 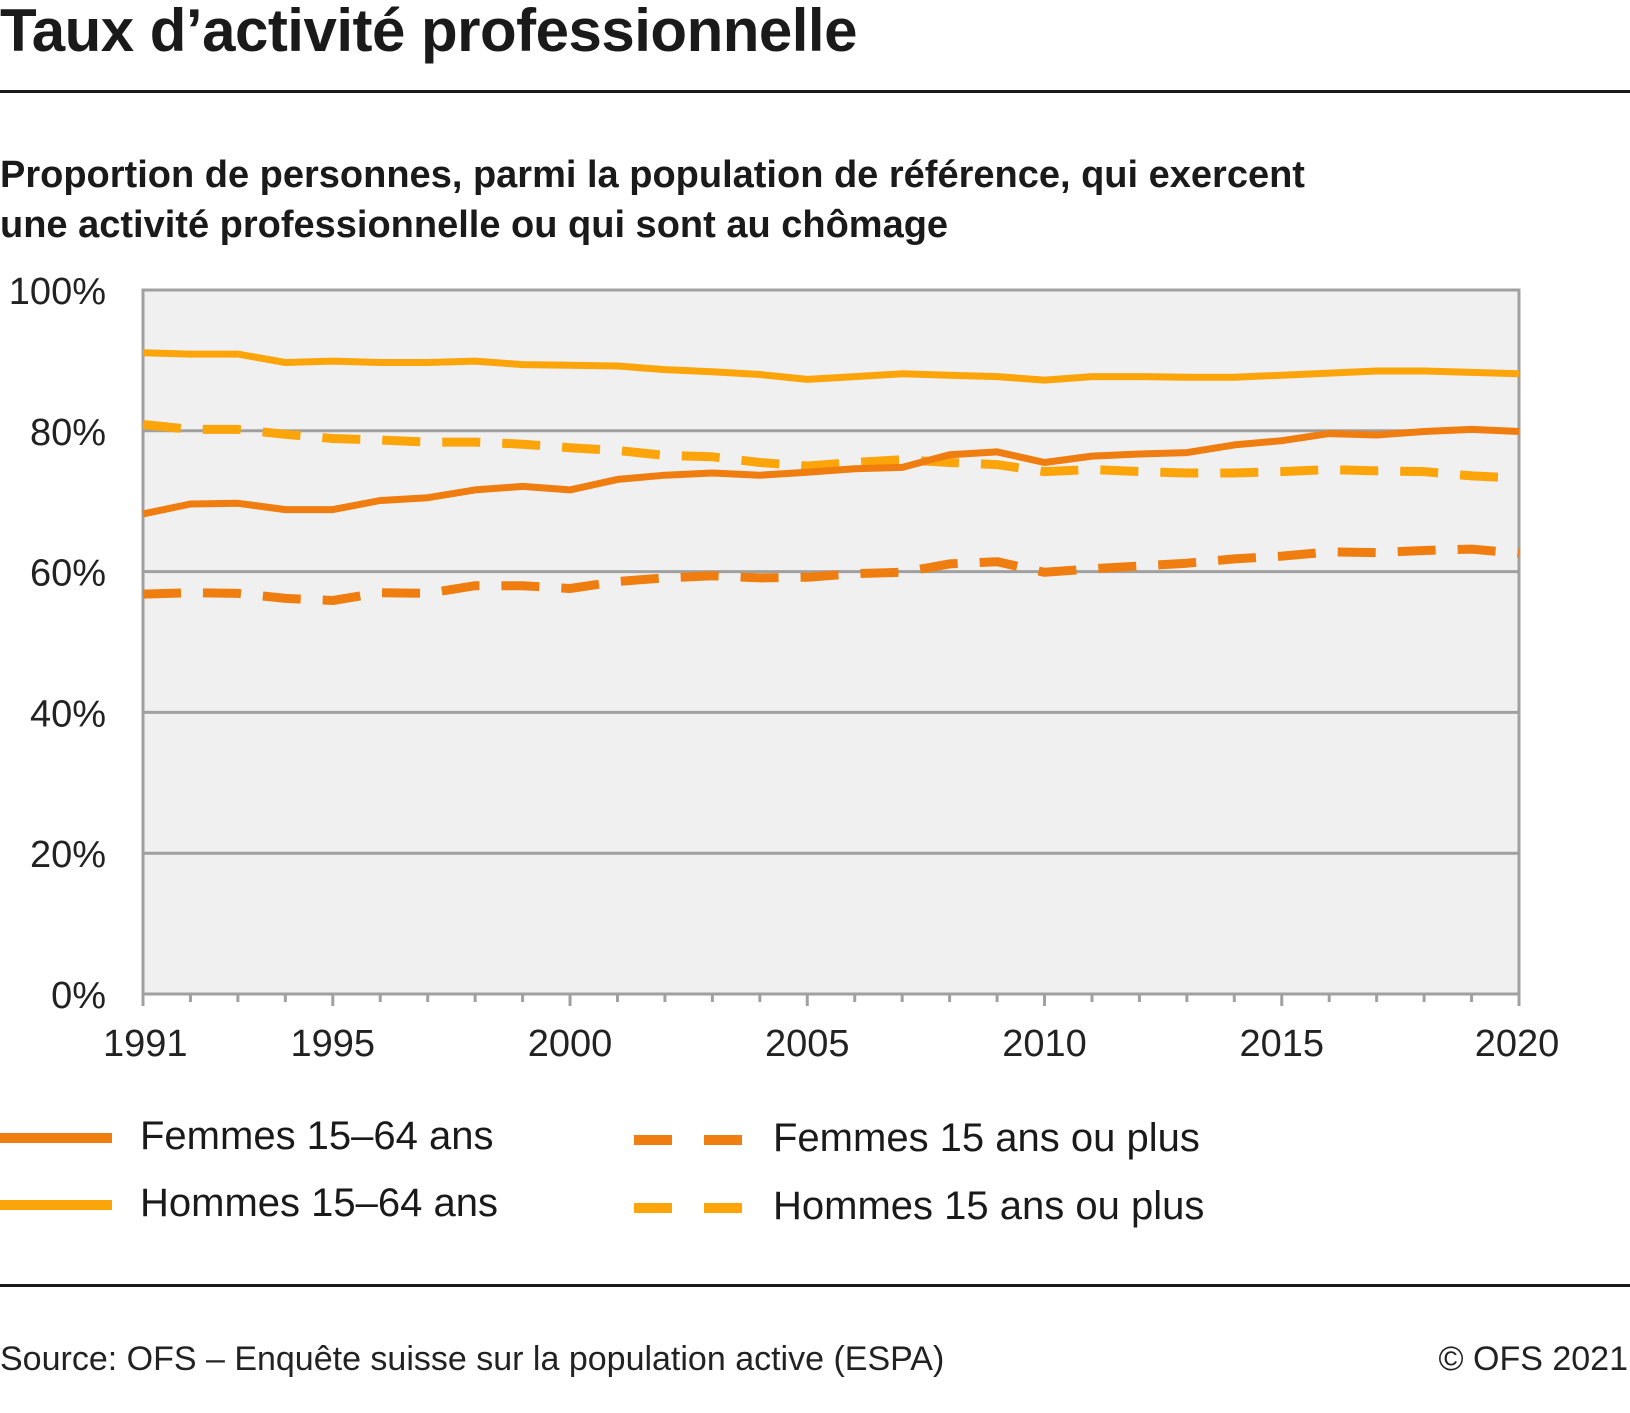 What do you see at coordinates (317, 1136) in the screenshot?
I see `legend-label: Femmes 15–64 ans` at bounding box center [317, 1136].